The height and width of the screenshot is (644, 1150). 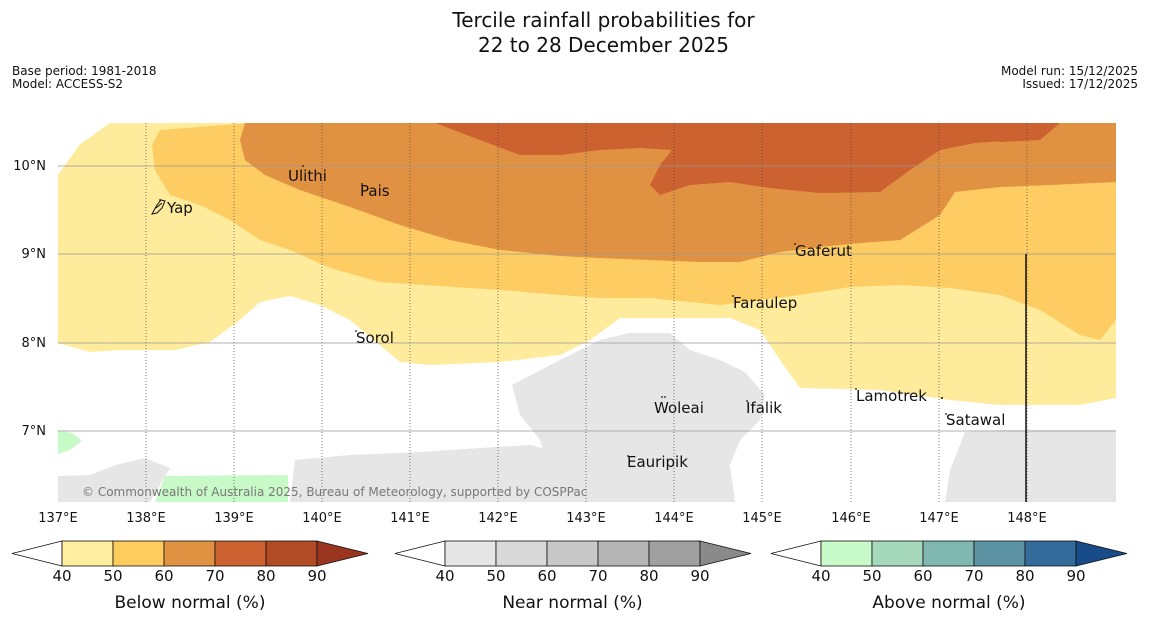 What do you see at coordinates (29, 299) in the screenshot?
I see `latitude-labels: 10°N 9°N 8°N 7°N` at bounding box center [29, 299].